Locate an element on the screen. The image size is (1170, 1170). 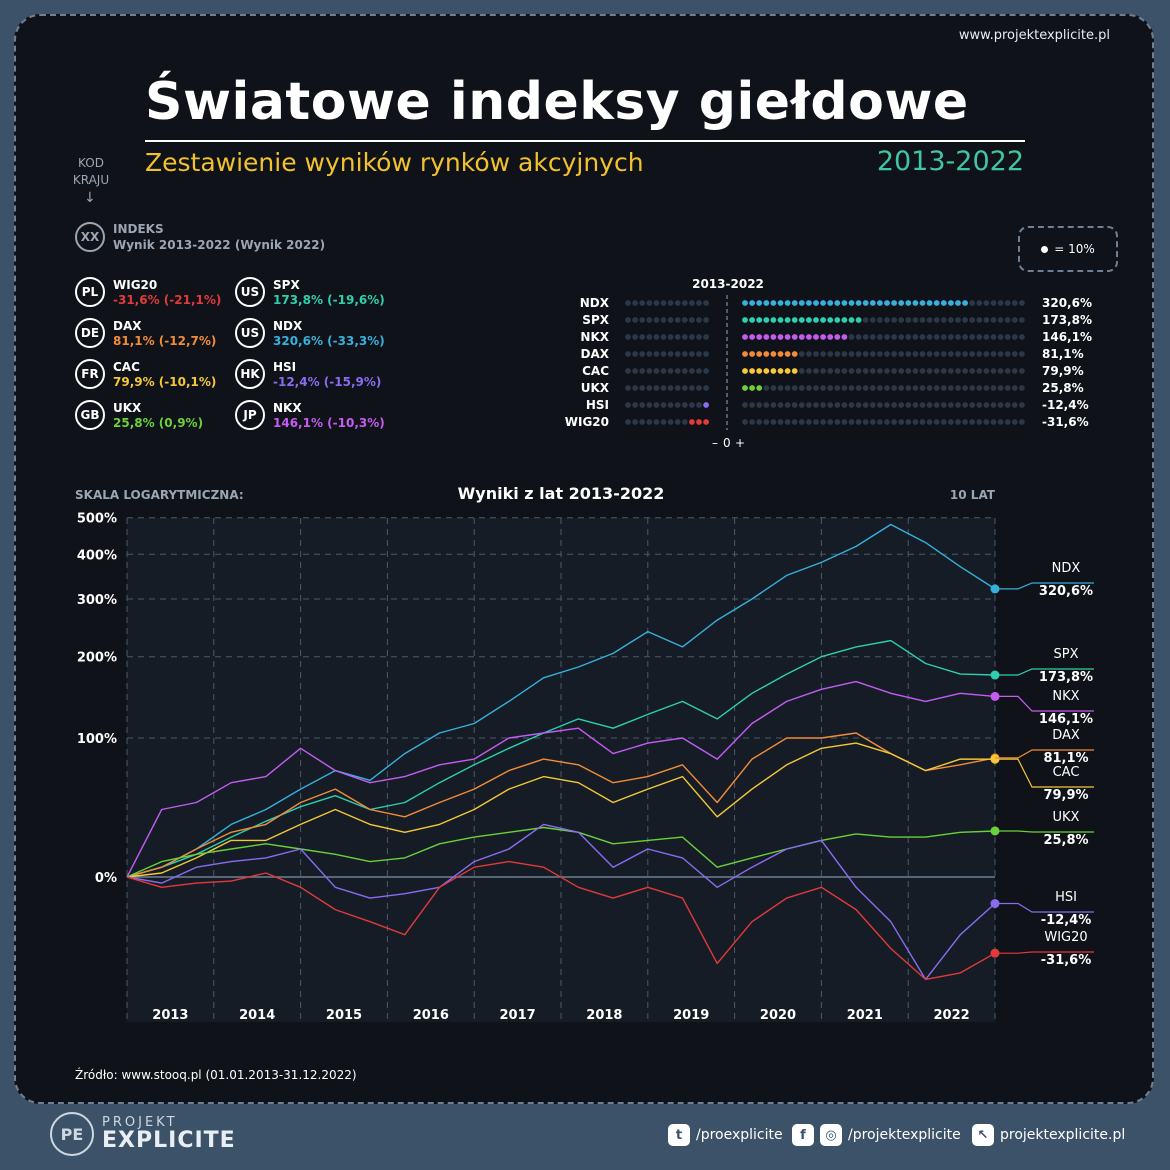
twitter-icon: t is located at coordinates (679, 1135).